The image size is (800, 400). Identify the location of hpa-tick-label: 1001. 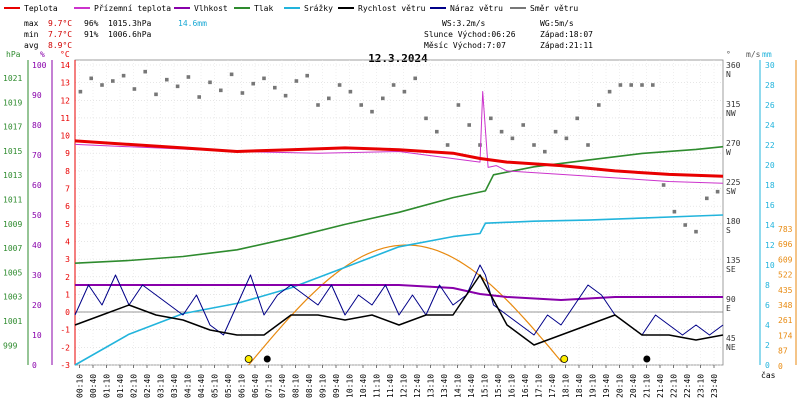
(12, 321).